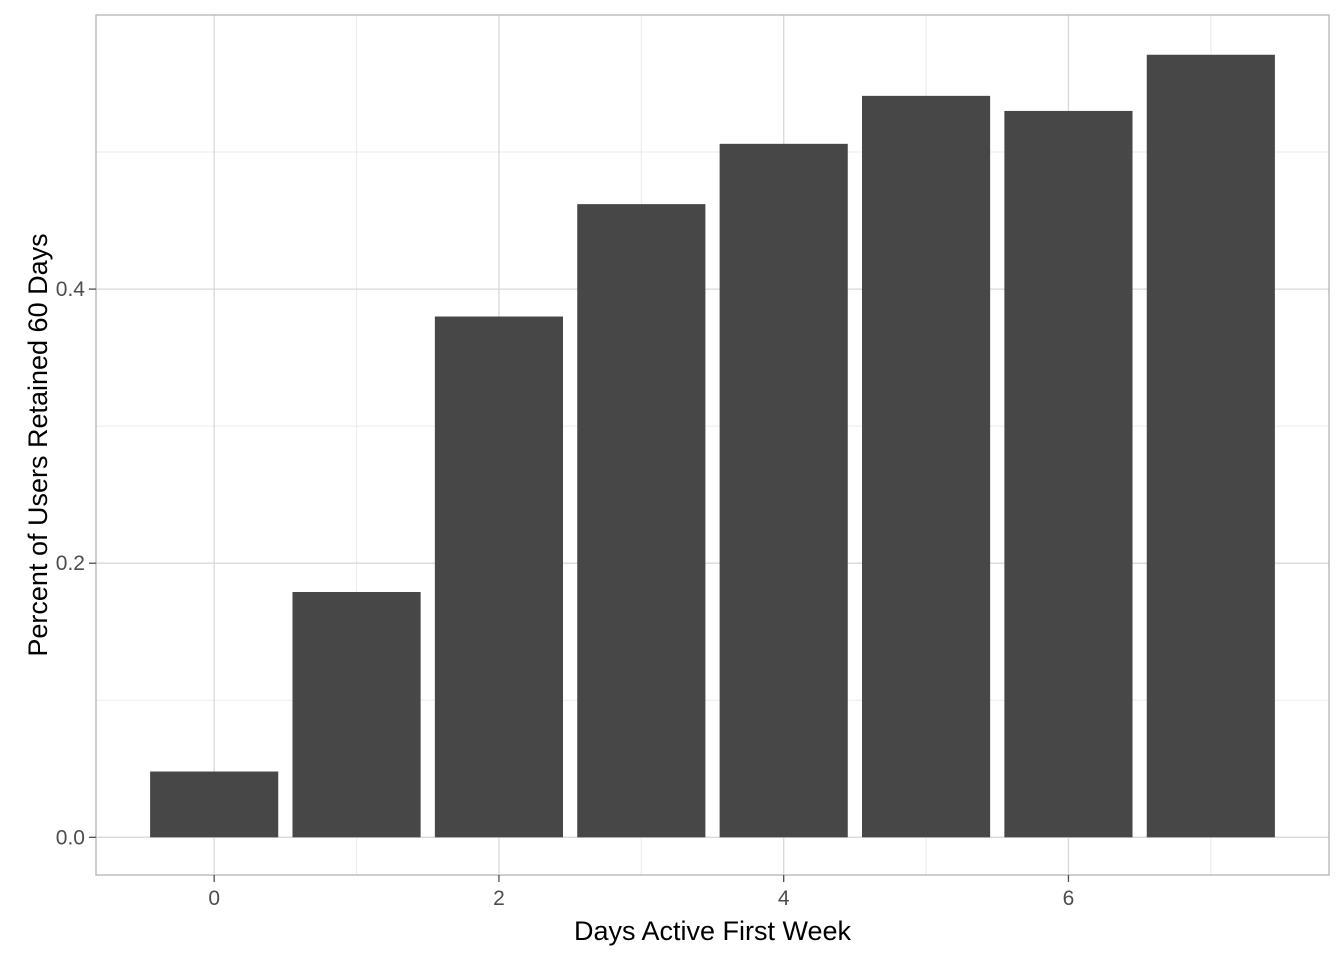 The image size is (1344, 960). Describe the element at coordinates (641, 892) in the screenshot. I see `x-axis-ticks: 0 2 4 6` at that location.